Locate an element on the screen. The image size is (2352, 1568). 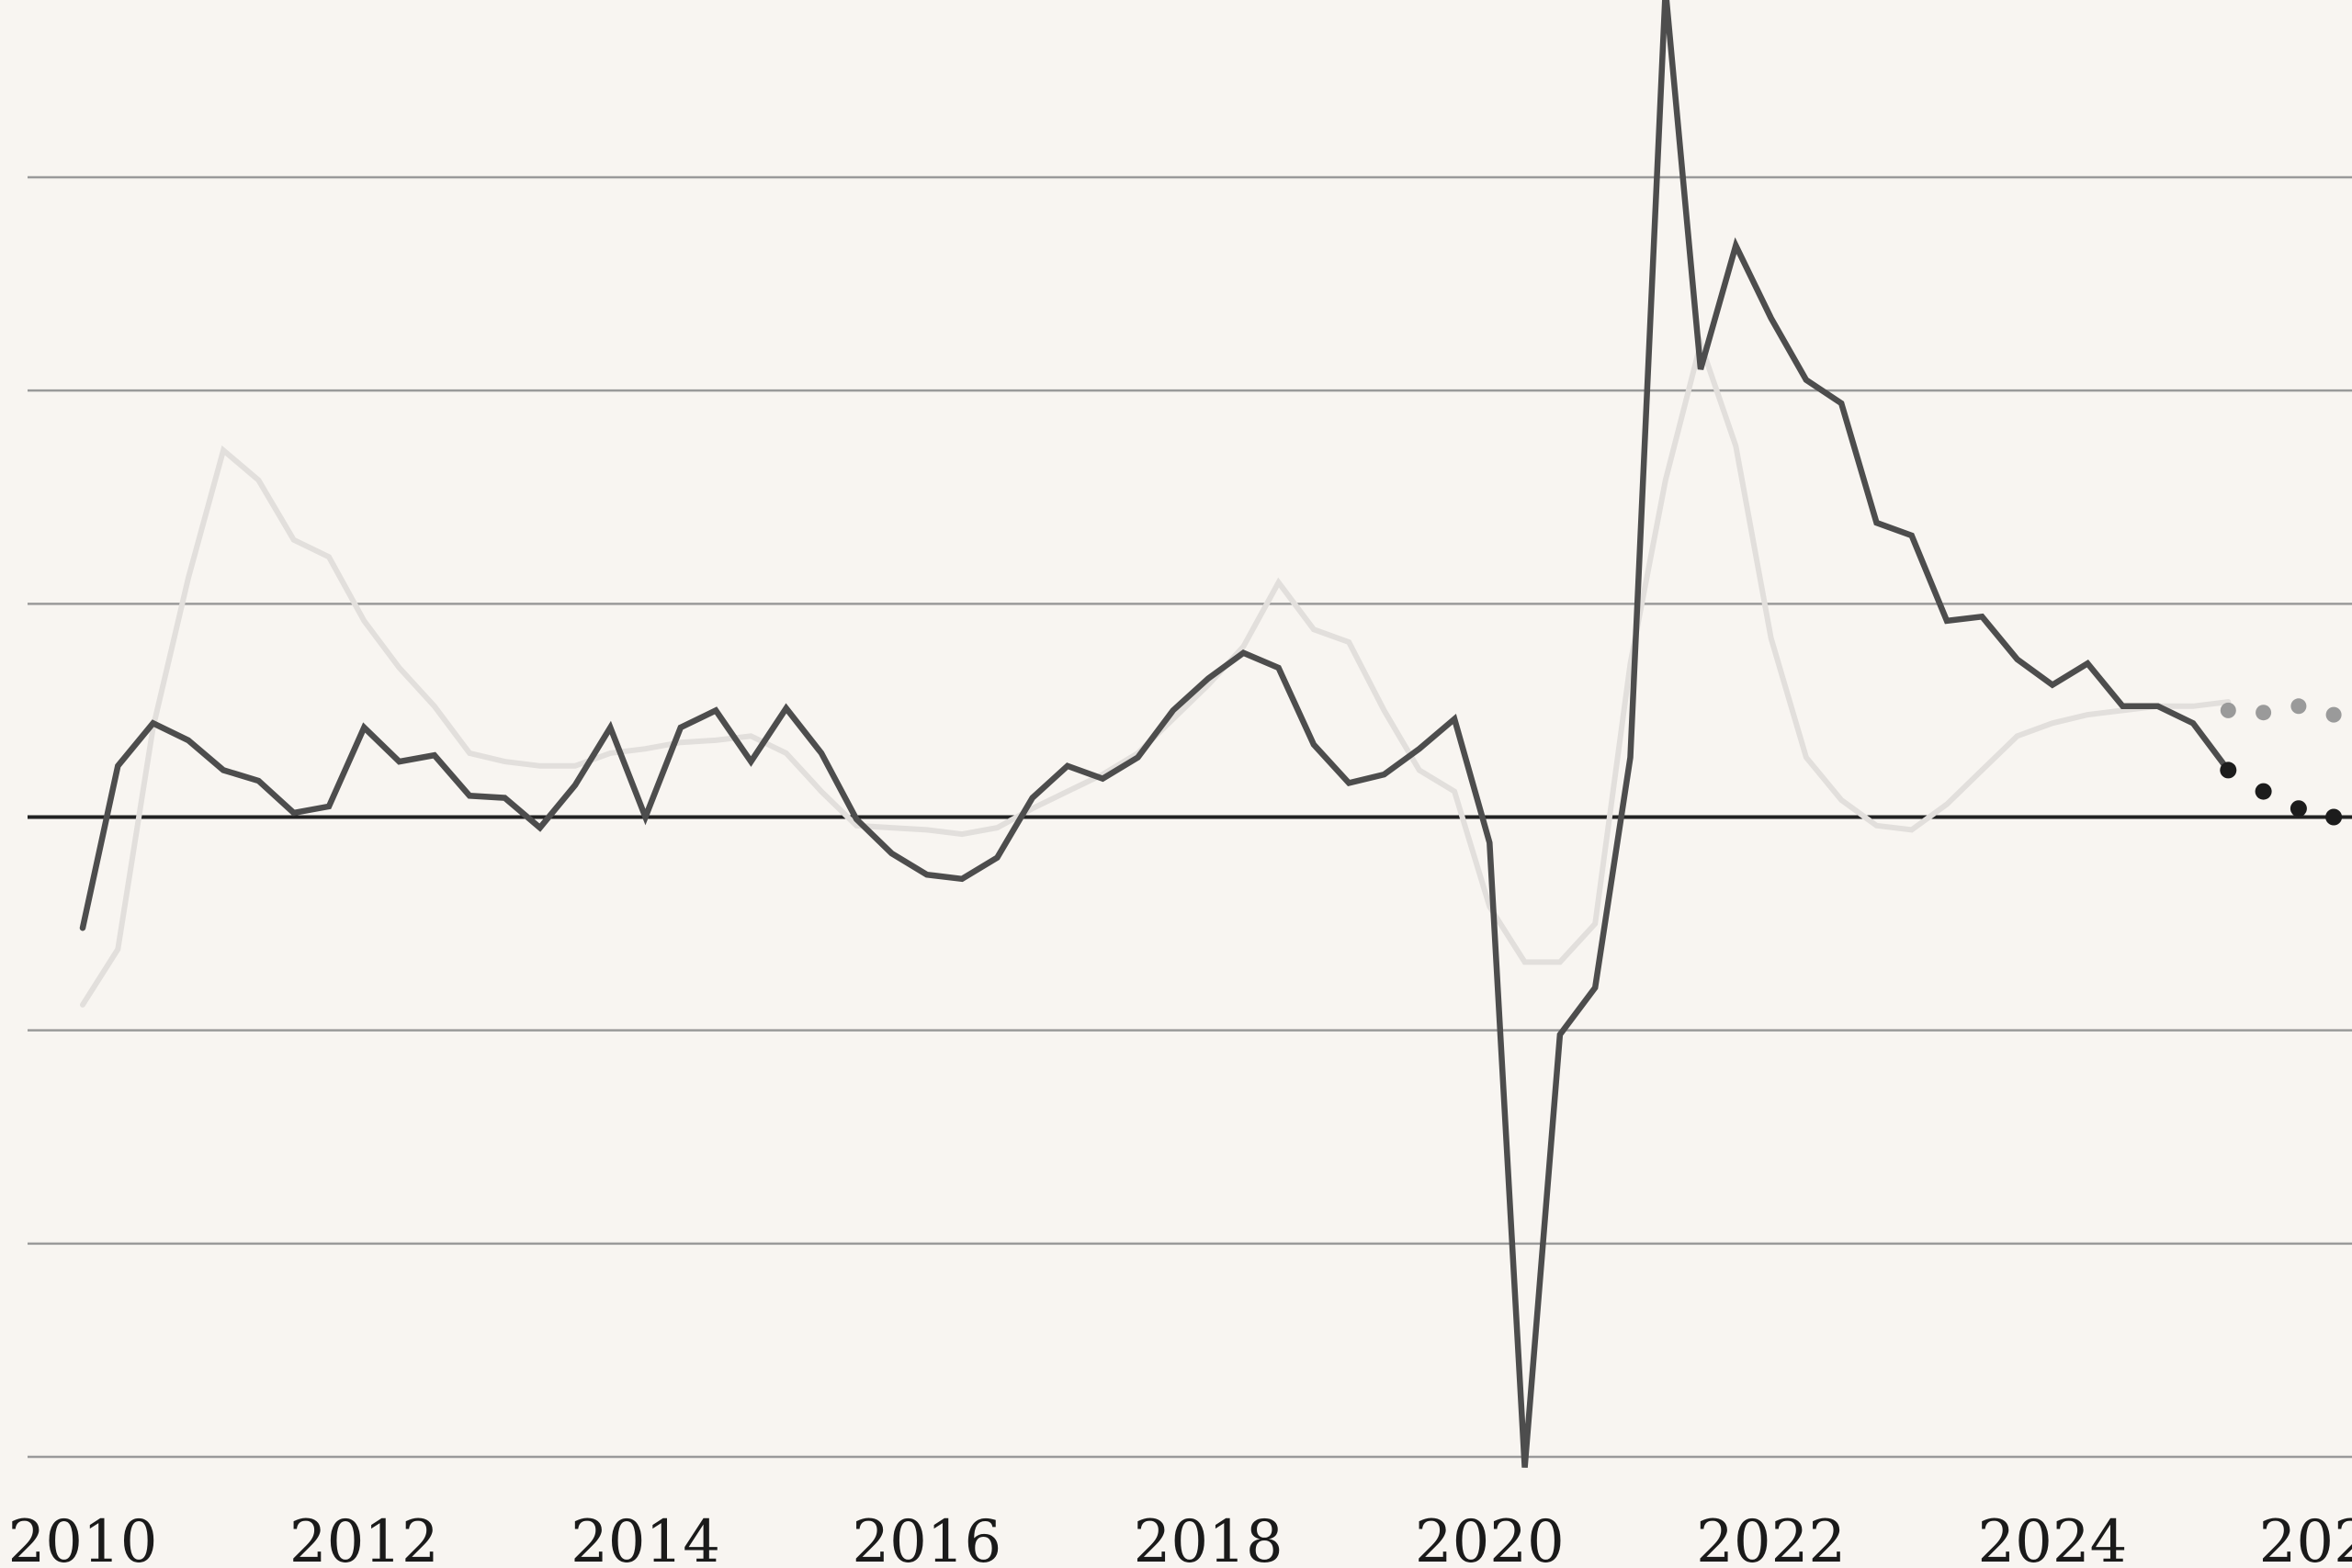
x-tick-label: 2020 is located at coordinates (1490, 1538).